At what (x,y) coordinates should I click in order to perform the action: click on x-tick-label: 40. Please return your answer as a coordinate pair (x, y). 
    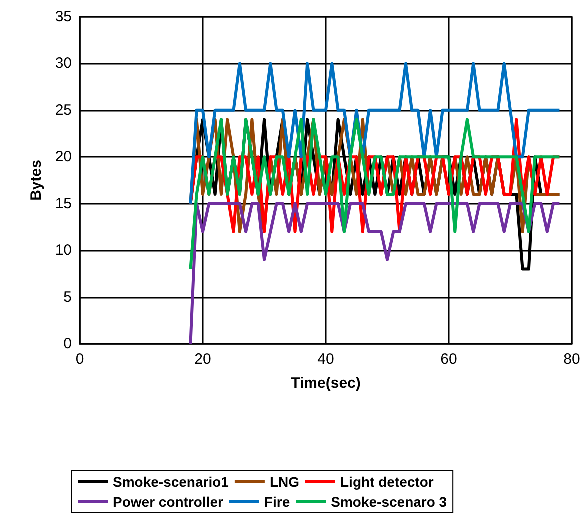
    Looking at the image, I should click on (326, 359).